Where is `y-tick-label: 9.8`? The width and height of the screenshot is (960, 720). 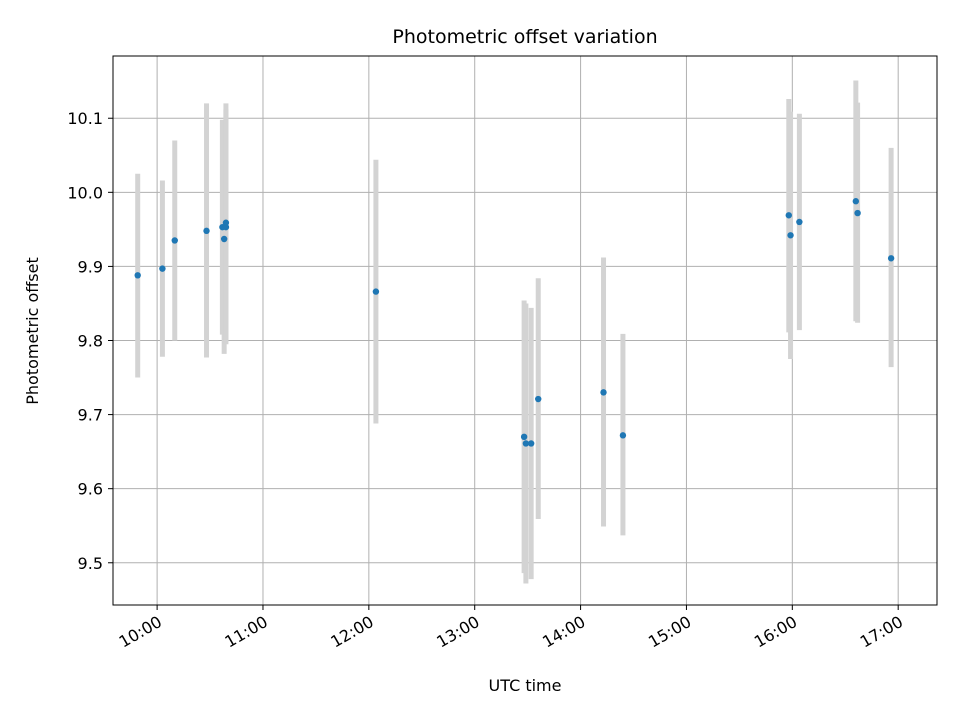
y-tick-label: 9.8 is located at coordinates (90, 341).